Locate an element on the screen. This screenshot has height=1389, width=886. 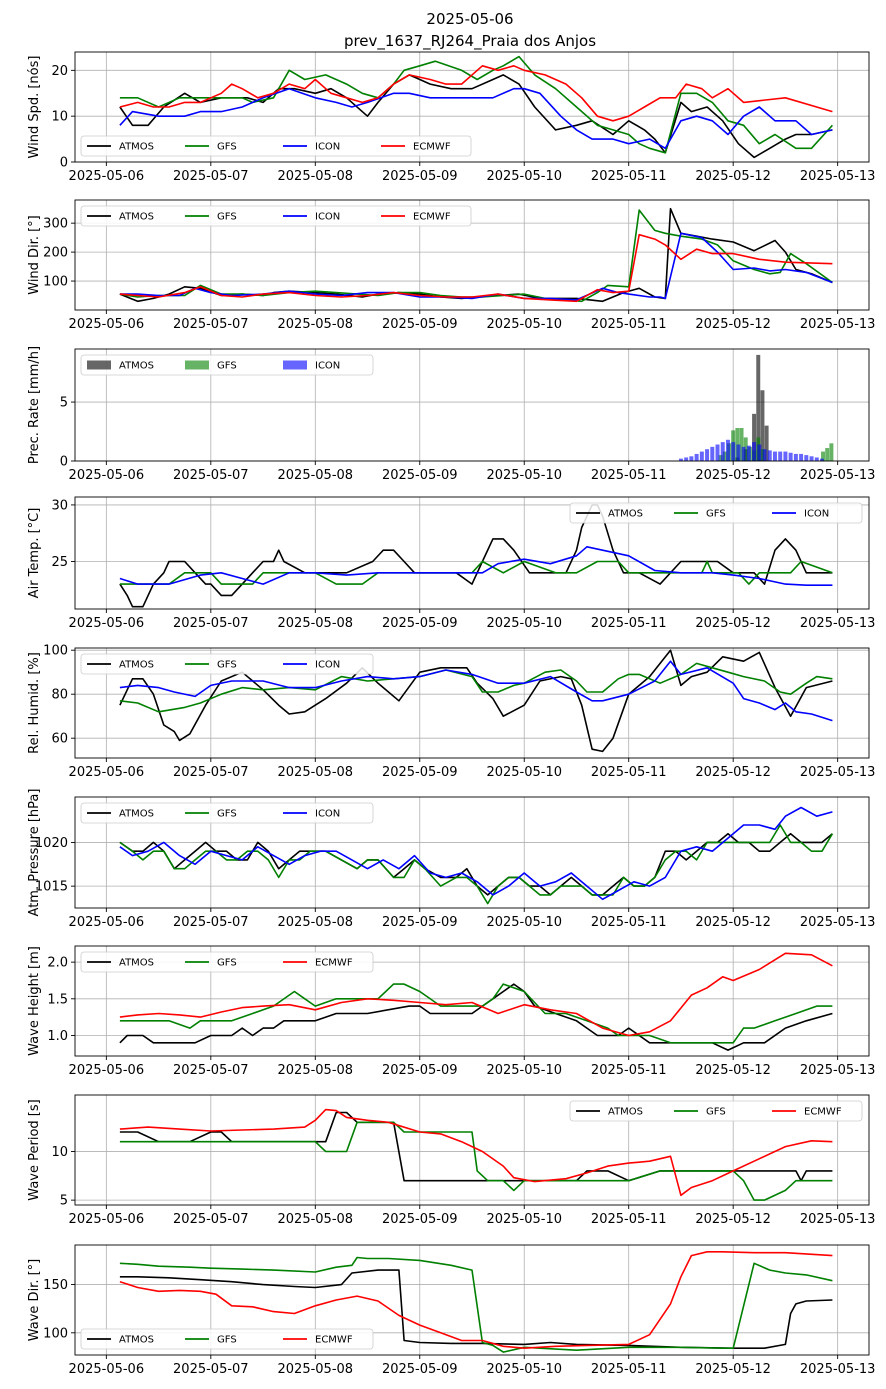
y-tick-label: 0 is located at coordinates (64, 163).